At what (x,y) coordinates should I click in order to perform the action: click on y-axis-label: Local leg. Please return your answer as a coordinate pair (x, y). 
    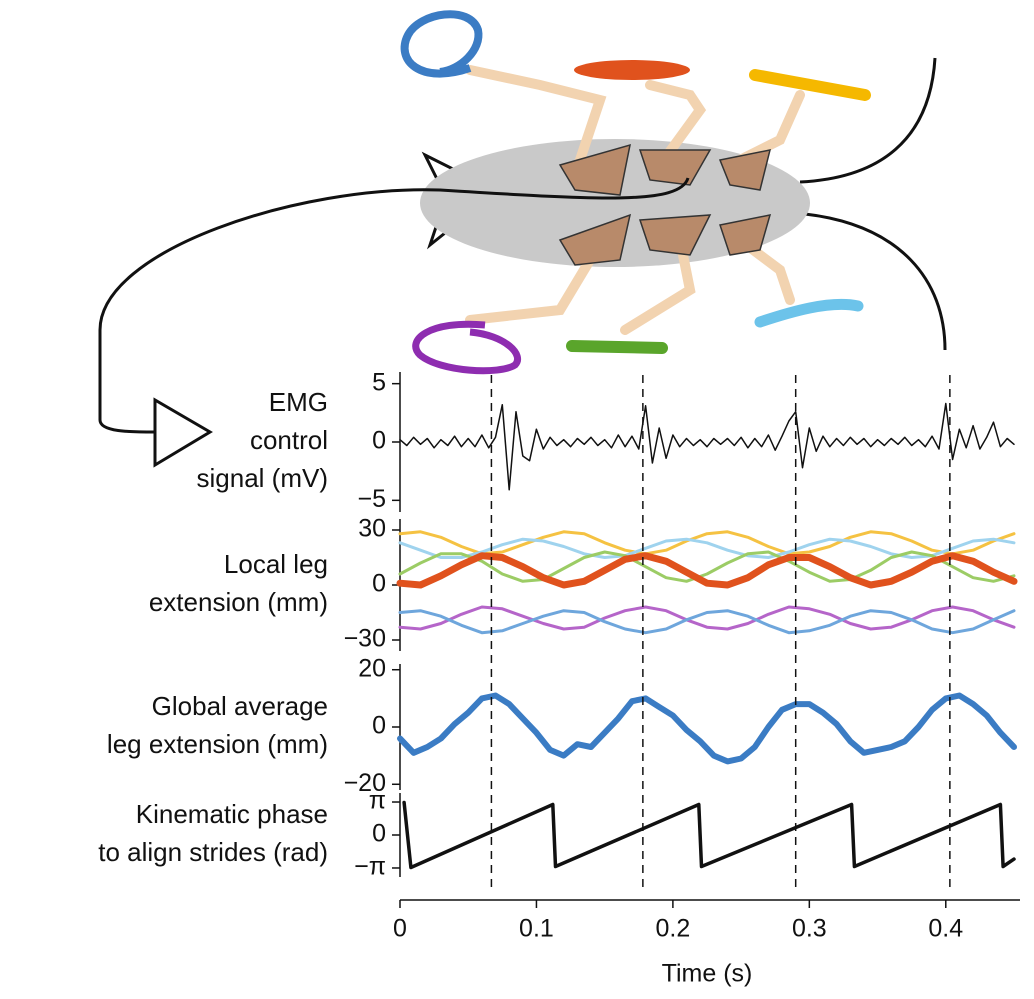
    Looking at the image, I should click on (276, 564).